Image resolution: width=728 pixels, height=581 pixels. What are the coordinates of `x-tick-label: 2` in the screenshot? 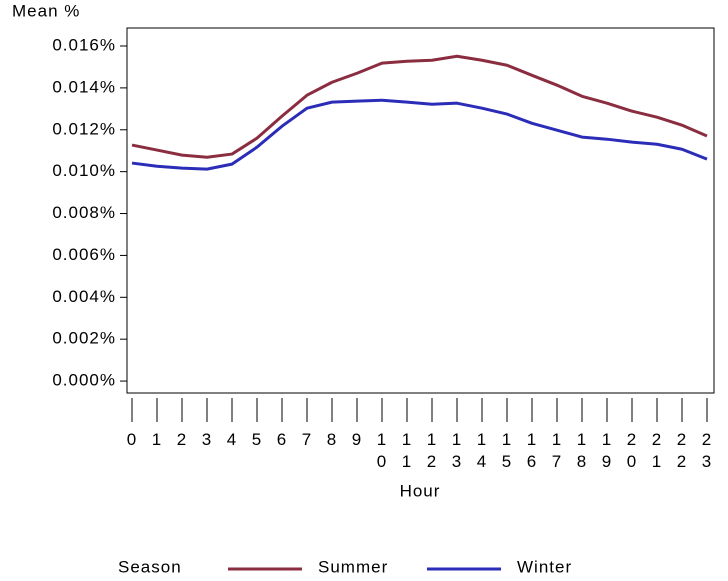 It's located at (182, 439).